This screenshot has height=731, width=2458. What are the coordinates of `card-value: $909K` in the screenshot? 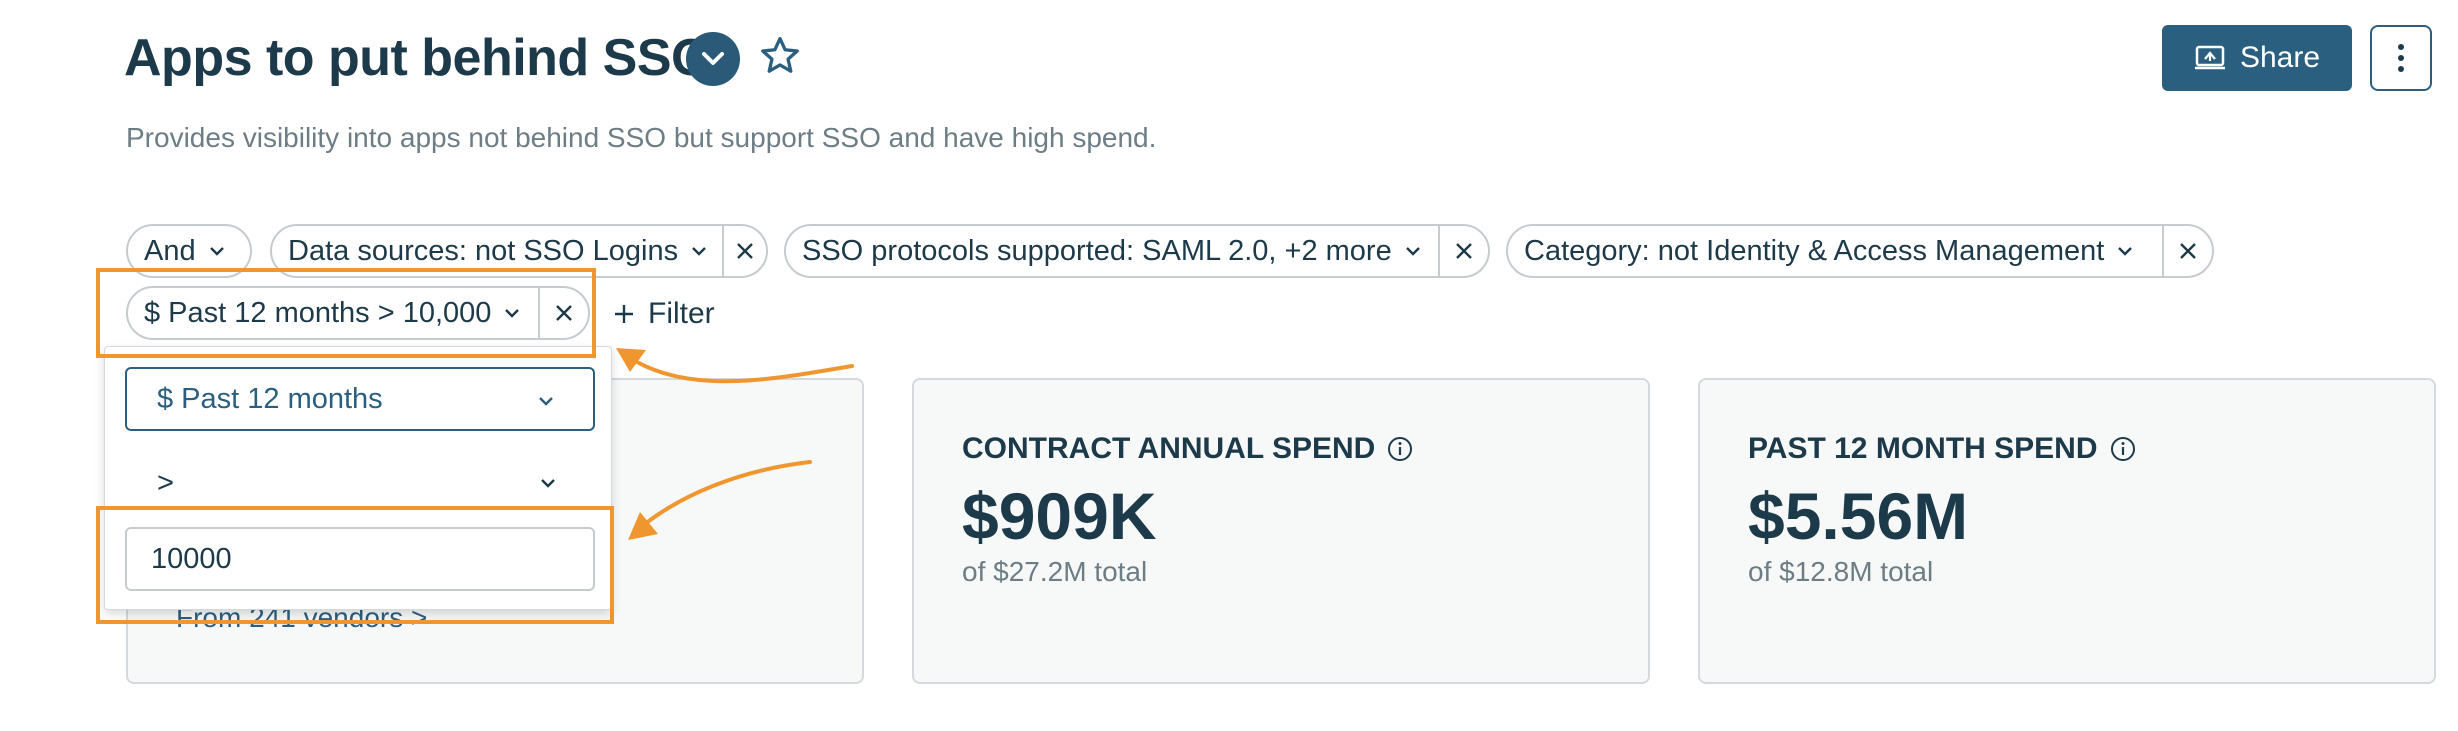 It's located at (1059, 516).